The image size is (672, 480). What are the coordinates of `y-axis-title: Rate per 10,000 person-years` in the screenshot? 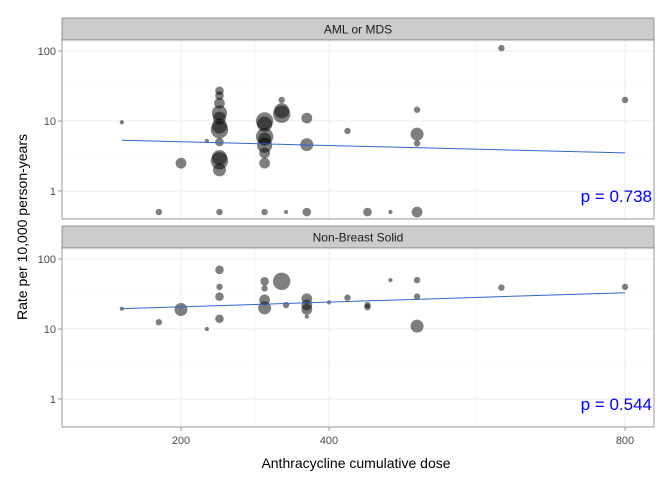 It's located at (22, 227).